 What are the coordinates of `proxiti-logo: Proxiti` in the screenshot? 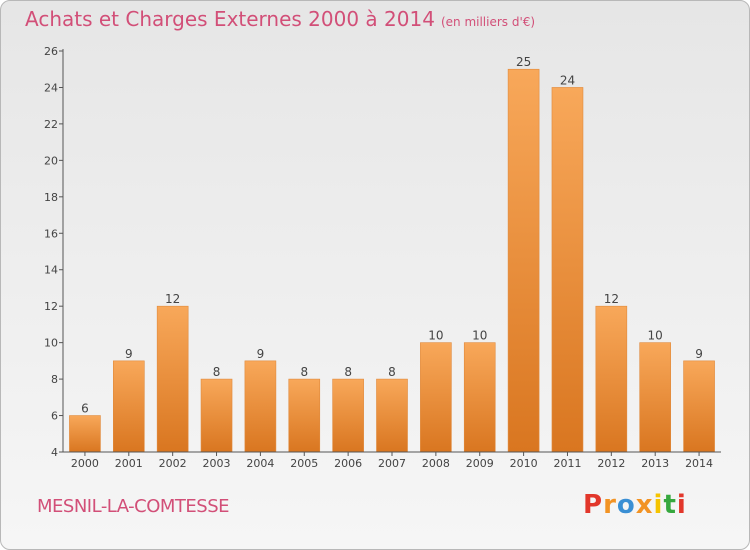 It's located at (635, 505).